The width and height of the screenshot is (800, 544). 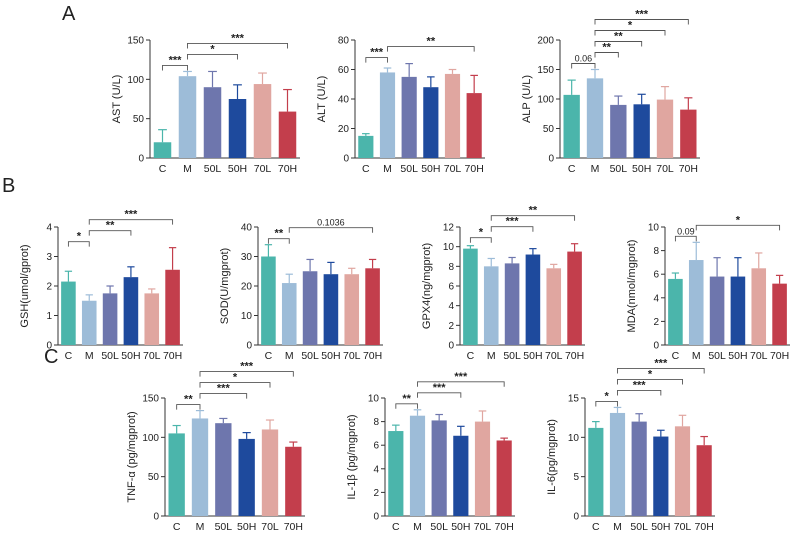 What do you see at coordinates (583, 61) in the screenshot?
I see `significance-bracket: 0.06` at bounding box center [583, 61].